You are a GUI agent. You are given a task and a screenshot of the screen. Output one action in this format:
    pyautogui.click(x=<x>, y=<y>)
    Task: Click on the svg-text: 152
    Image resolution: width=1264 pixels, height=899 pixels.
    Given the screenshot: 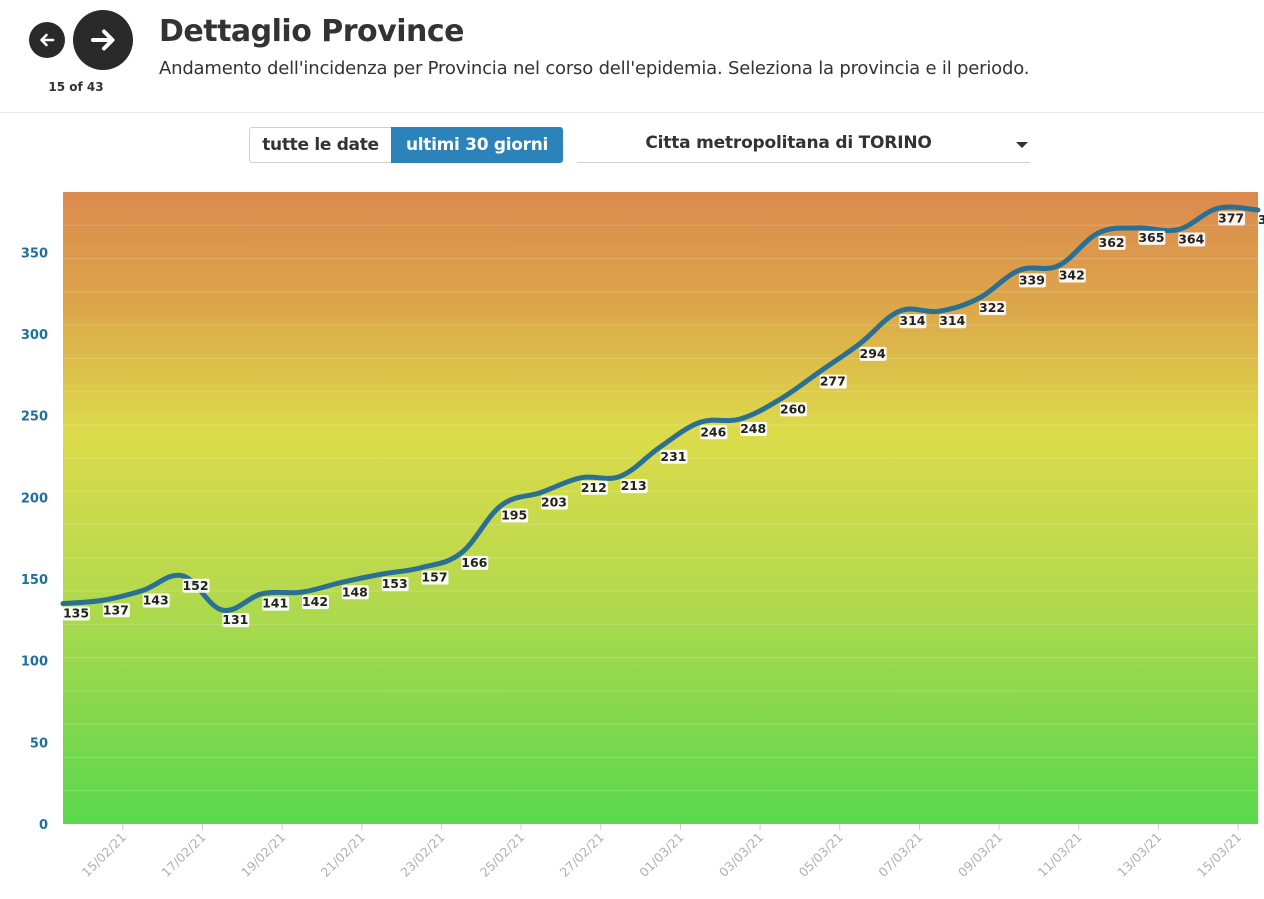 What is the action you would take?
    pyautogui.click(x=195, y=585)
    